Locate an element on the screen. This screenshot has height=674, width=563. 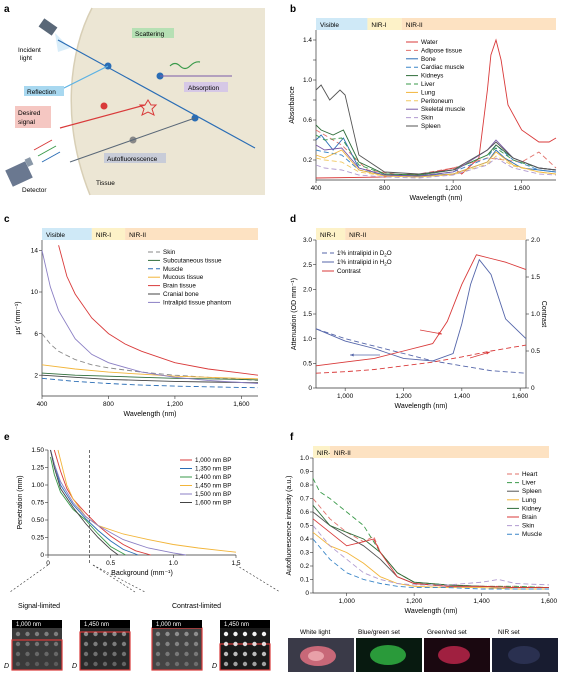
depth-label-1: D is located at coordinates (6, 666).